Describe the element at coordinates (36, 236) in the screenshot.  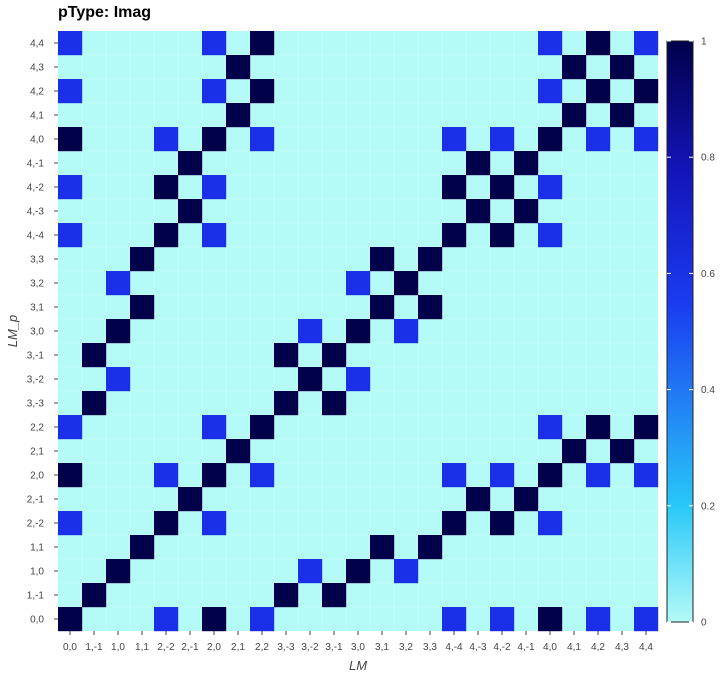
I see `y-tick-label: 4,-4` at that location.